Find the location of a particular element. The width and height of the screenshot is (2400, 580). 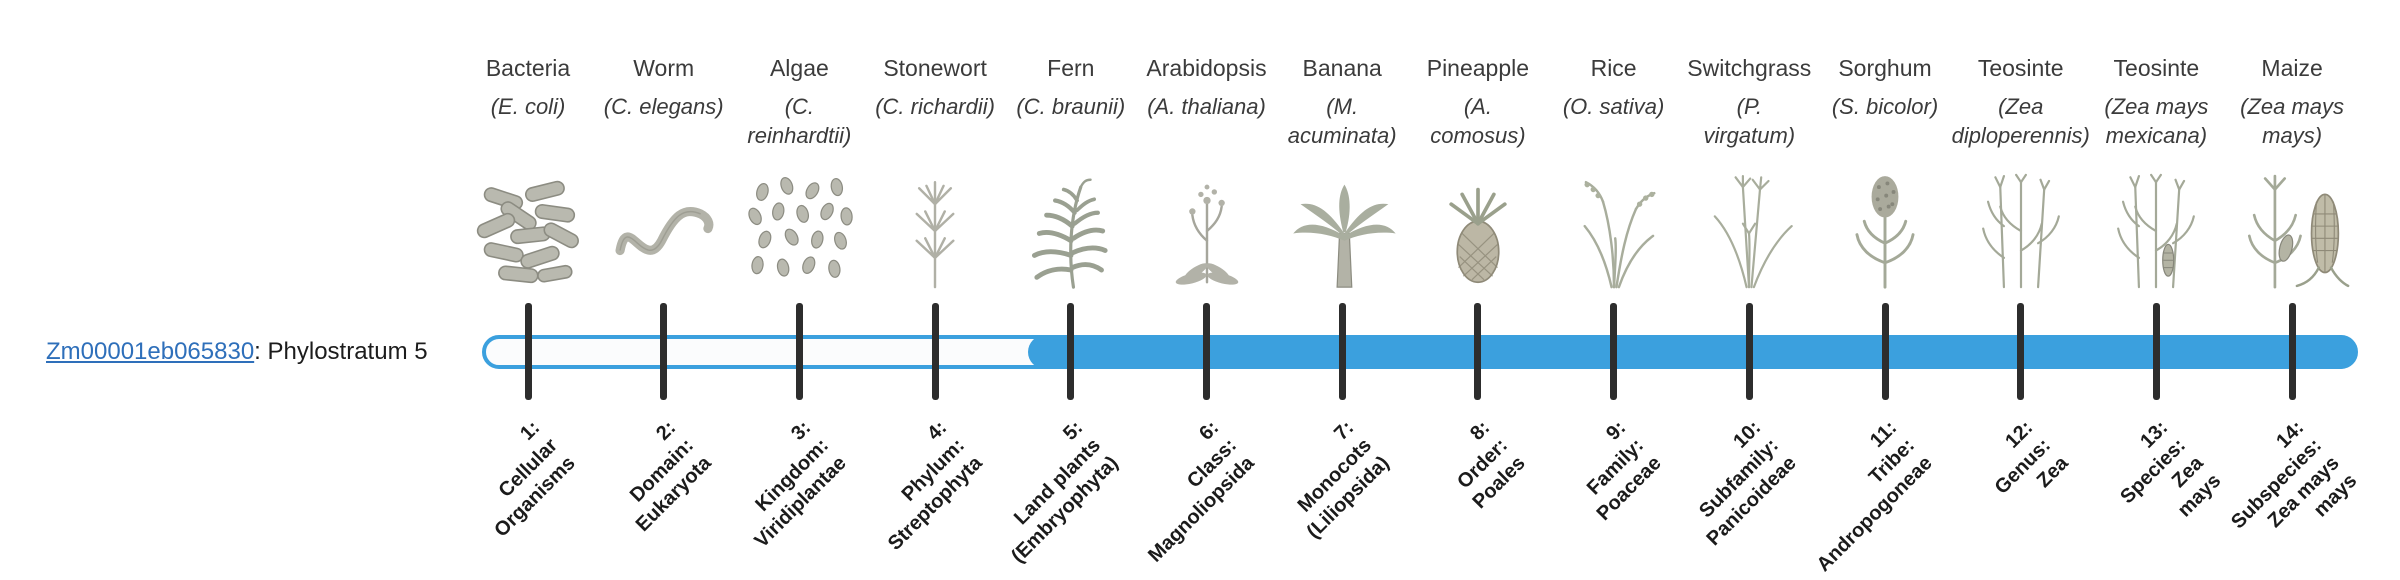

organism-scientific-name: (M. acuminata) is located at coordinates (1342, 121).